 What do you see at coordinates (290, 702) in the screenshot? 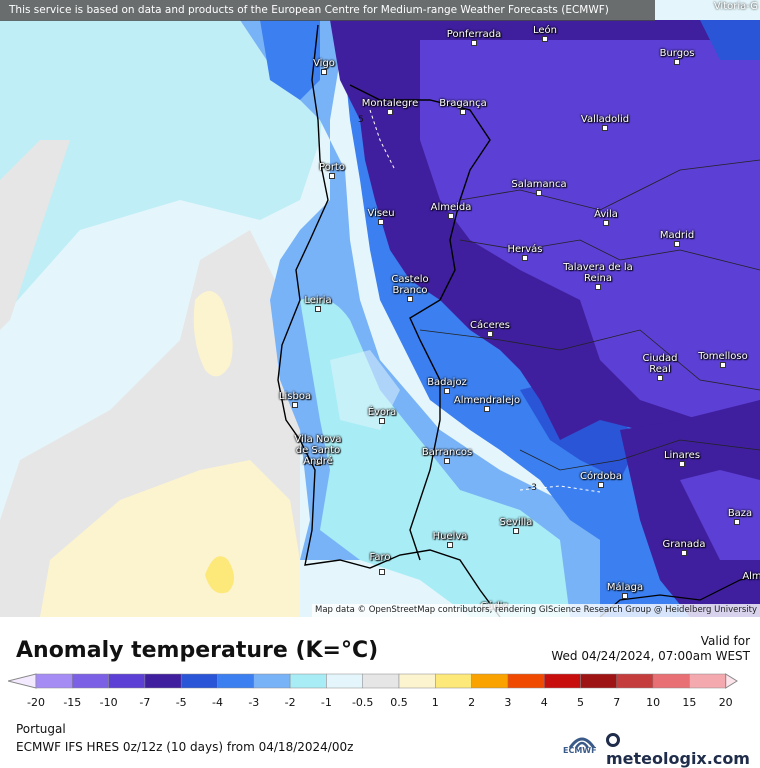
I see `scale-tick-label: -2` at bounding box center [290, 702].